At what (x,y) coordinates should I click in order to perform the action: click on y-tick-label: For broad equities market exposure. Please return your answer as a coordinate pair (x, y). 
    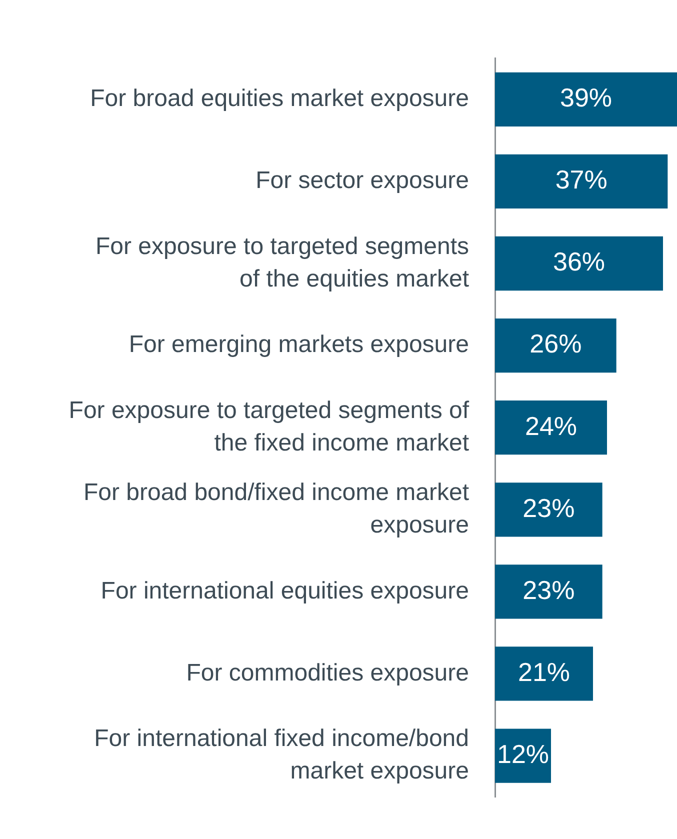
    Looking at the image, I should click on (279, 98).